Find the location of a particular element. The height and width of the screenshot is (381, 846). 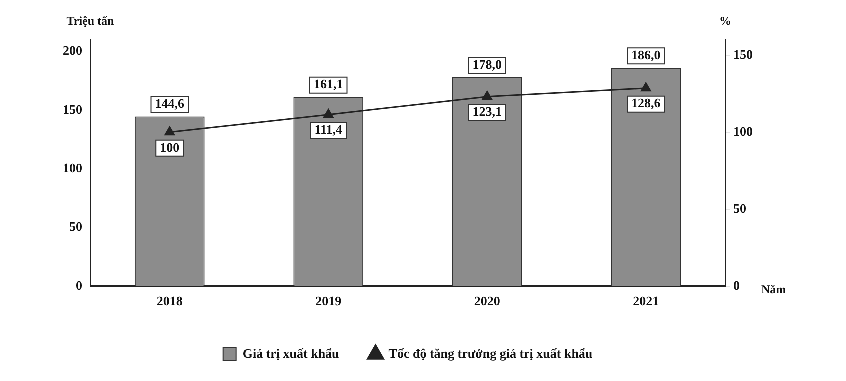

x-tick-label: 2018 is located at coordinates (170, 301).